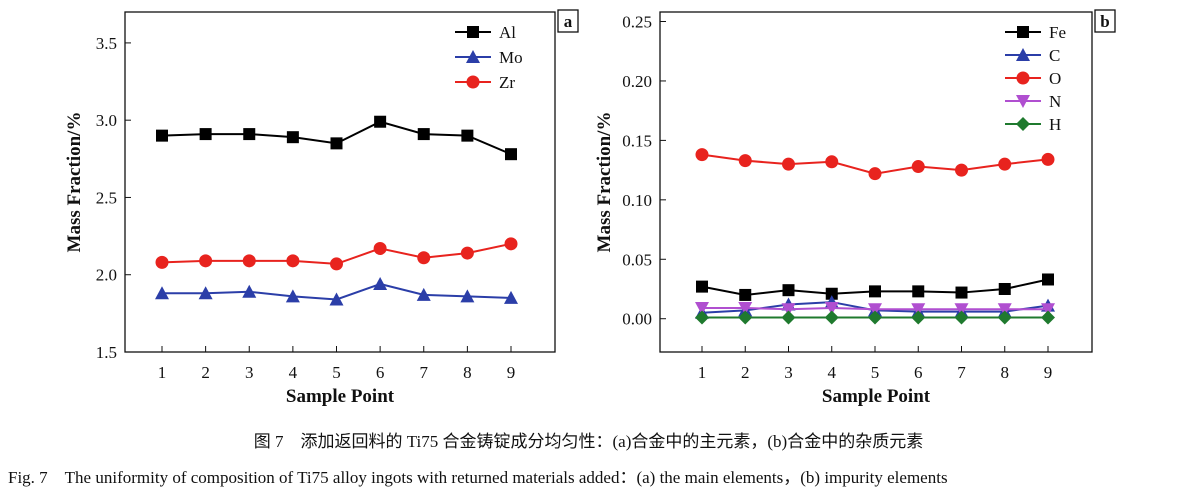  Describe the element at coordinates (637, 200) in the screenshot. I see `y-tick-label: 0.10` at that location.